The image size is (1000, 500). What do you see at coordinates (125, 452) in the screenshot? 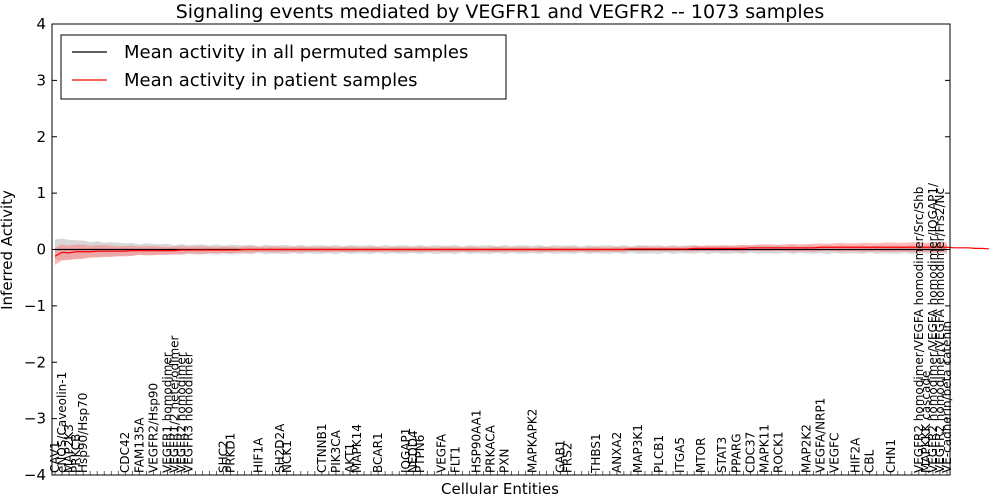
I see `x-tick-label: CDC42` at bounding box center [125, 452].